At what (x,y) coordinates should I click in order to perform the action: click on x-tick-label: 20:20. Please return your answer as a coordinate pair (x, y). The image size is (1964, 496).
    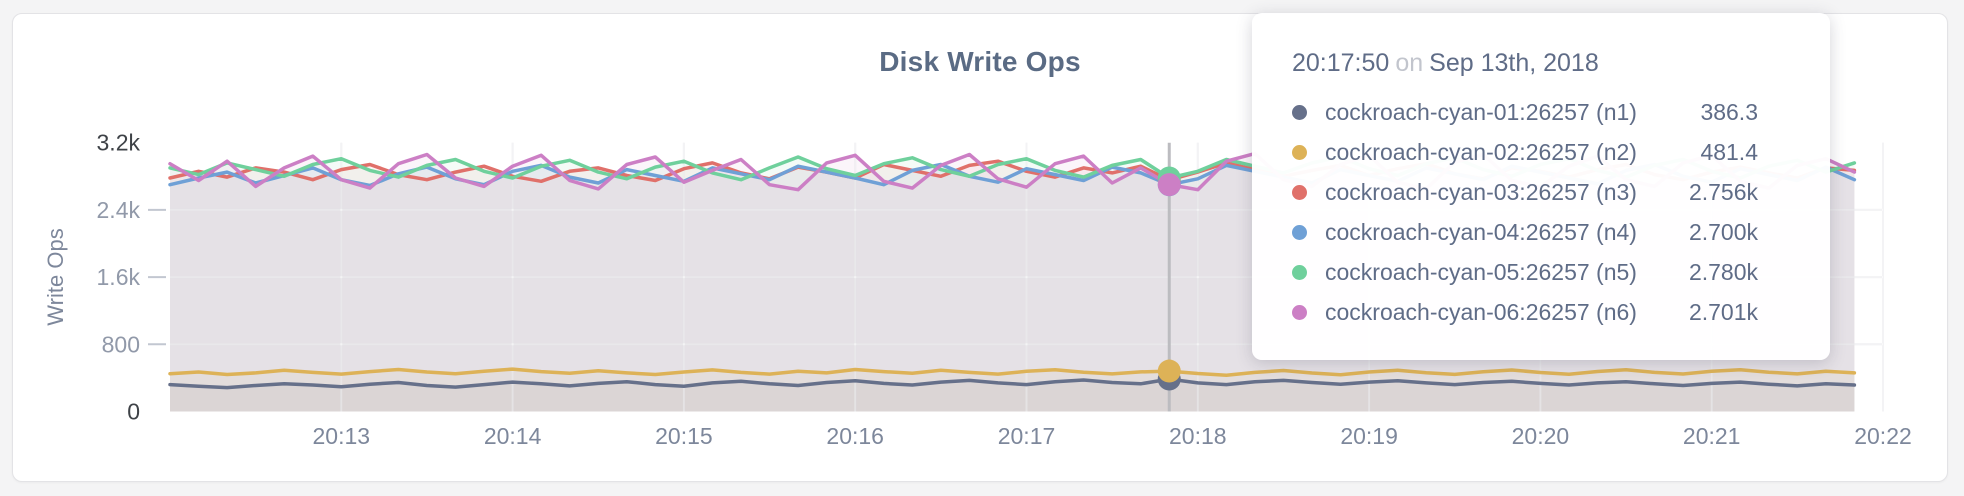
    Looking at the image, I should click on (1541, 436).